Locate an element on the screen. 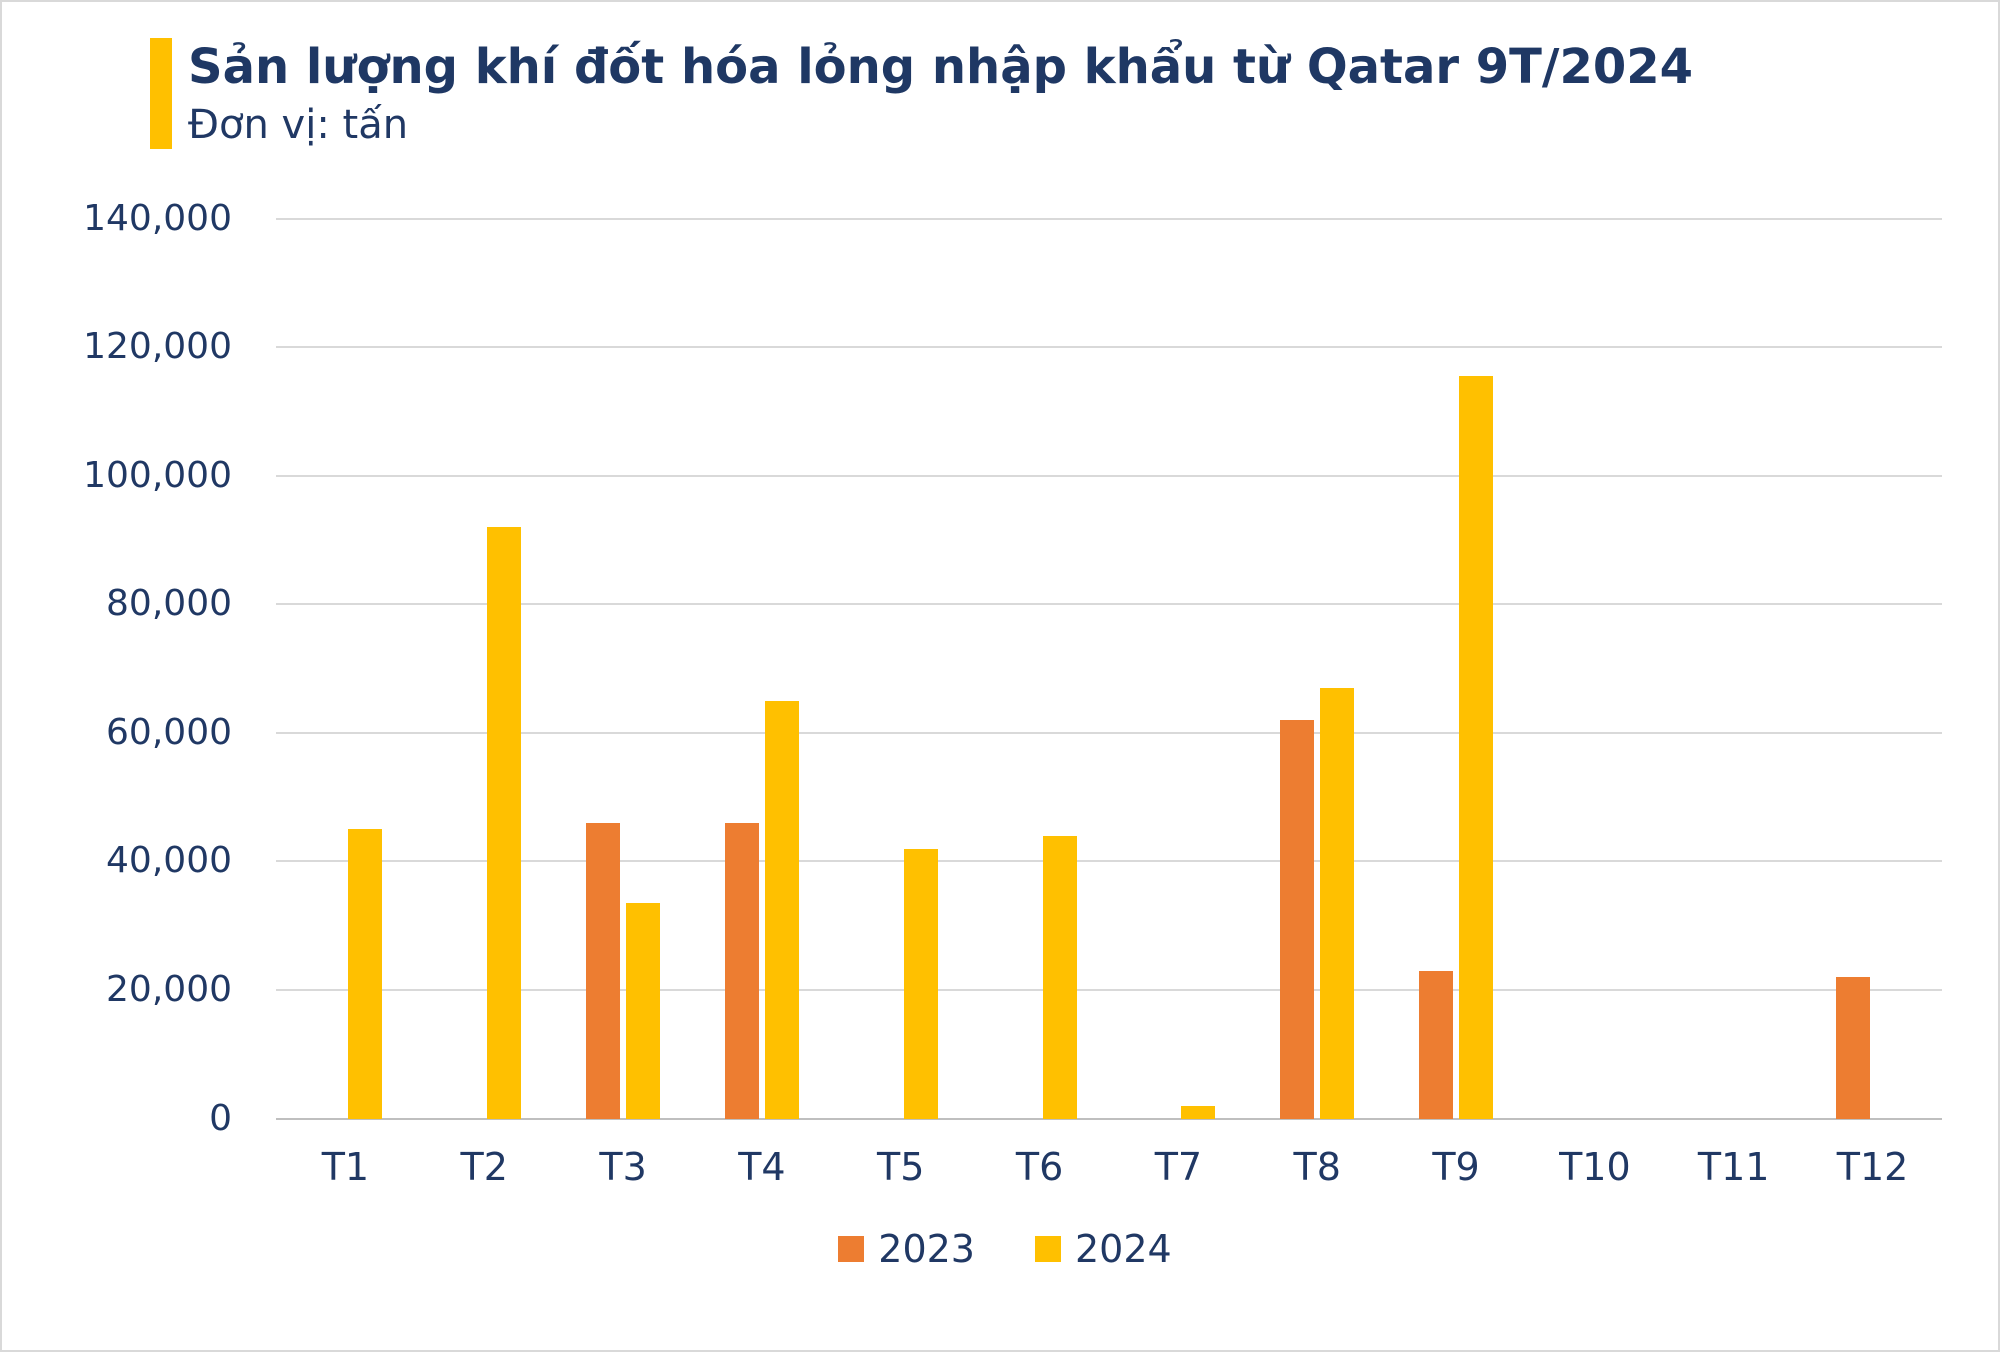  category-slot-T7 is located at coordinates (1178, 669).